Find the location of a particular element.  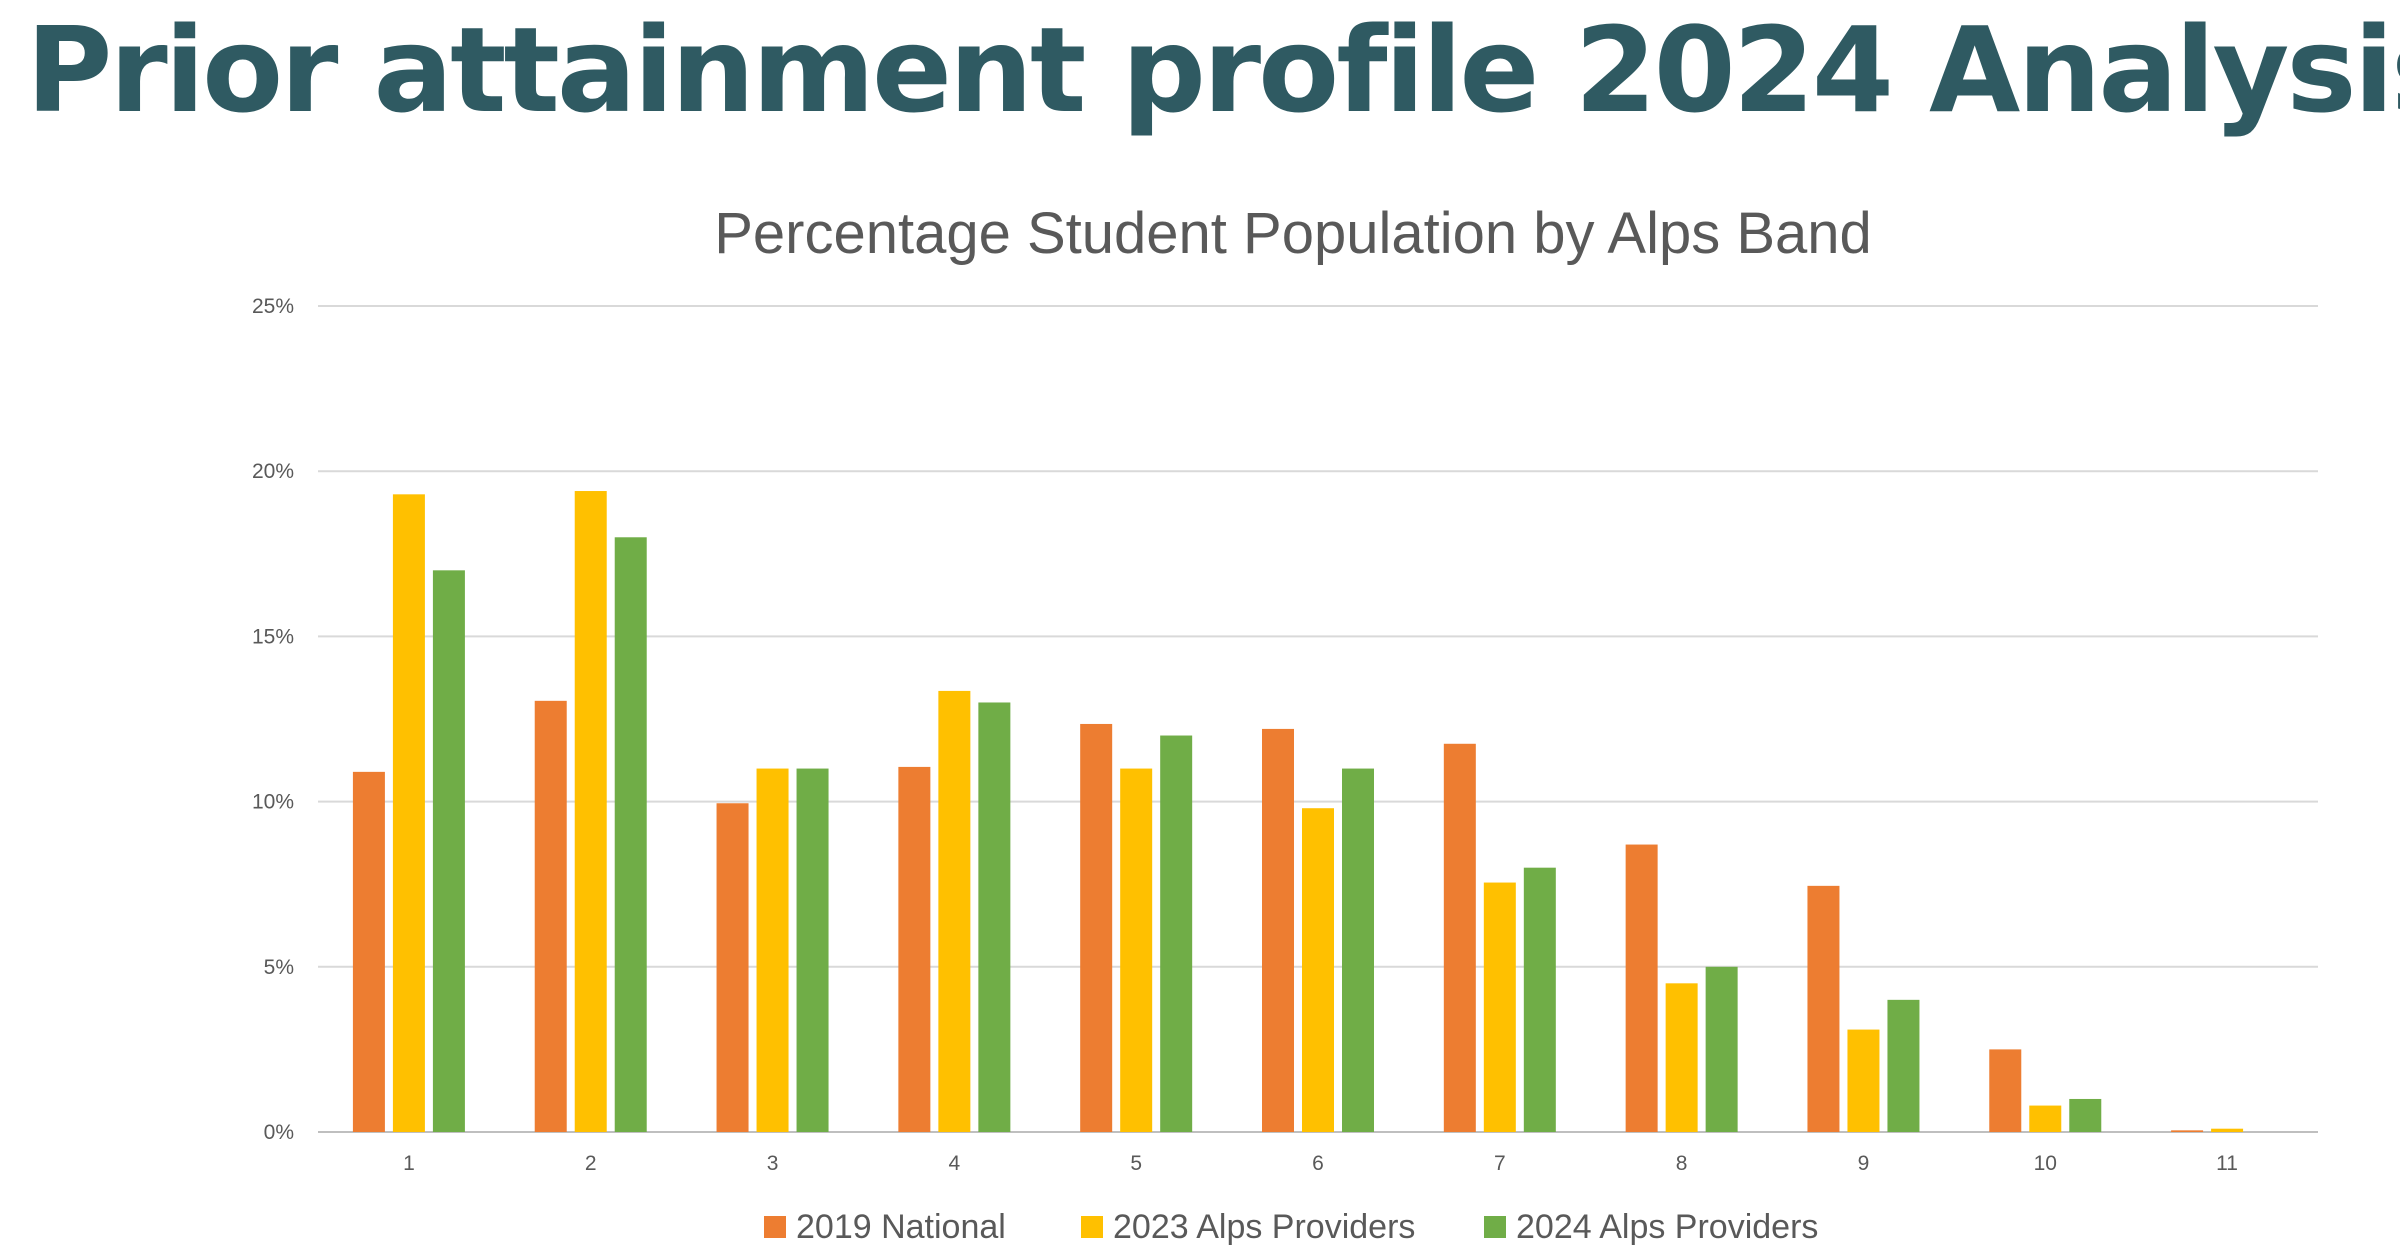

y-tick-label: 20% is located at coordinates (273, 471).